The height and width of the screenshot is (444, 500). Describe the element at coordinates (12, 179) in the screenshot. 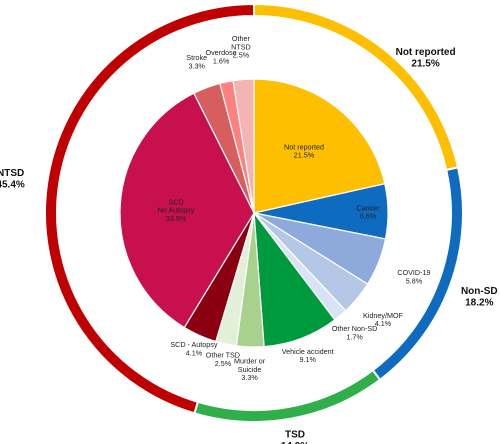

I see `ring-label-ntsd: NTSD45.4%` at that location.